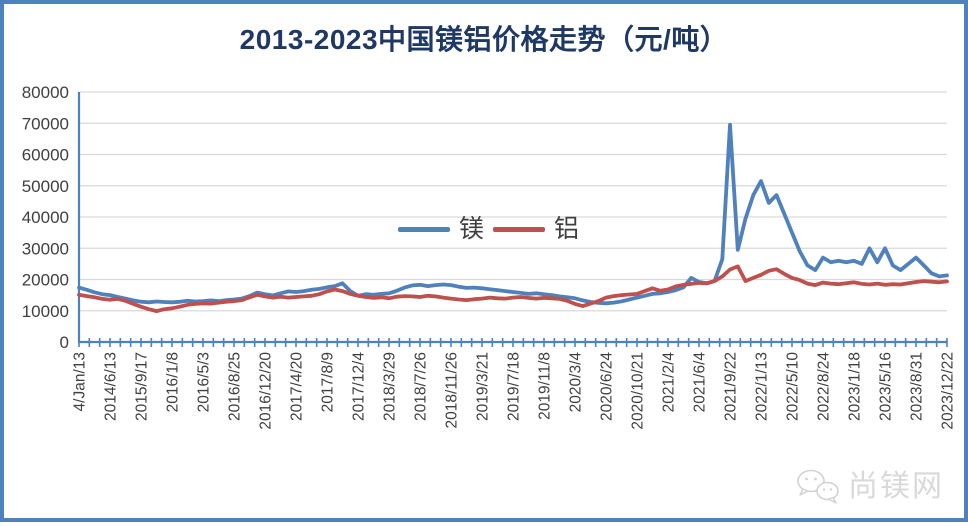 This screenshot has height=526, width=968. I want to click on x-tick-label: 2016/12/20, so click(266, 391).